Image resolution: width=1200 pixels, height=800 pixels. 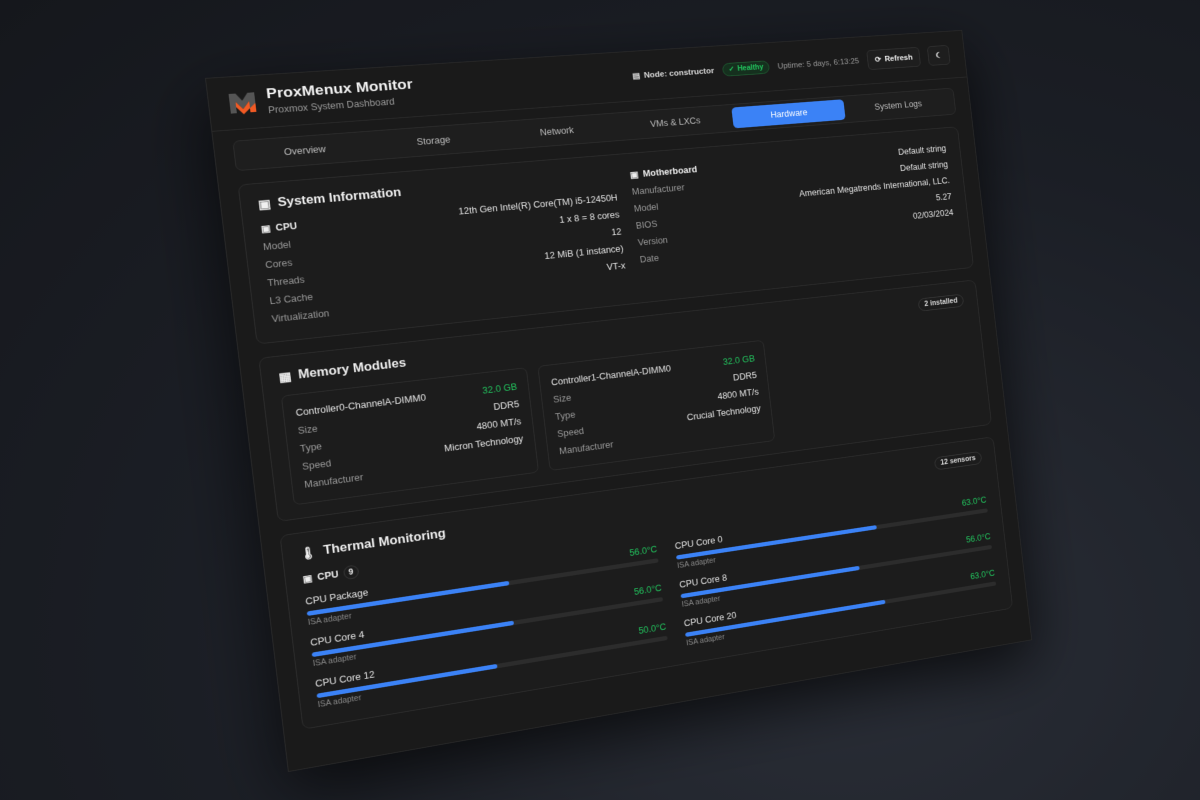 I want to click on field-value: VT-x, so click(x=616, y=266).